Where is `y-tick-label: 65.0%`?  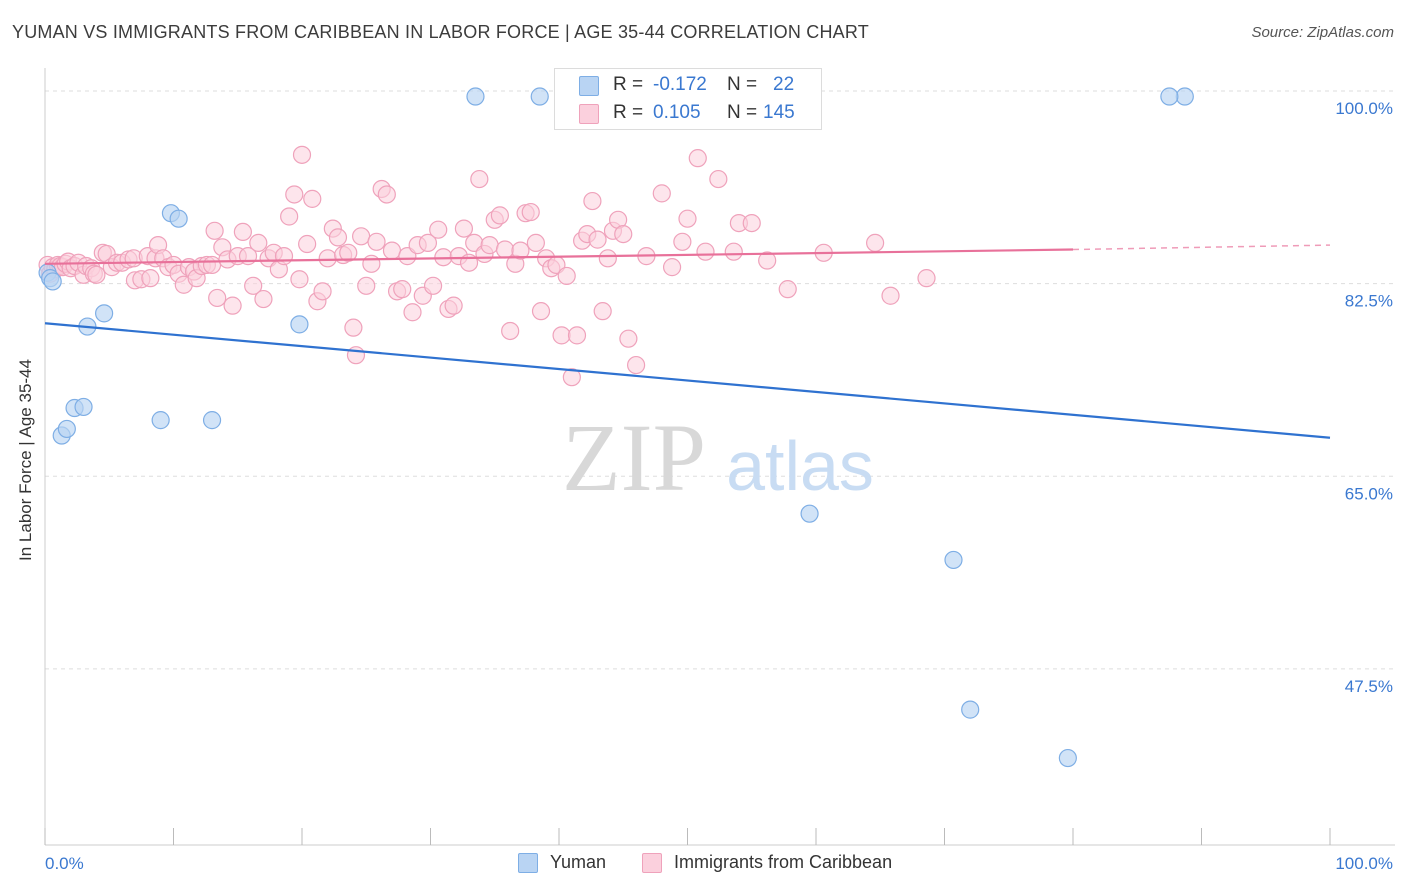
y-tick-label: 65.0% is located at coordinates (1369, 493).